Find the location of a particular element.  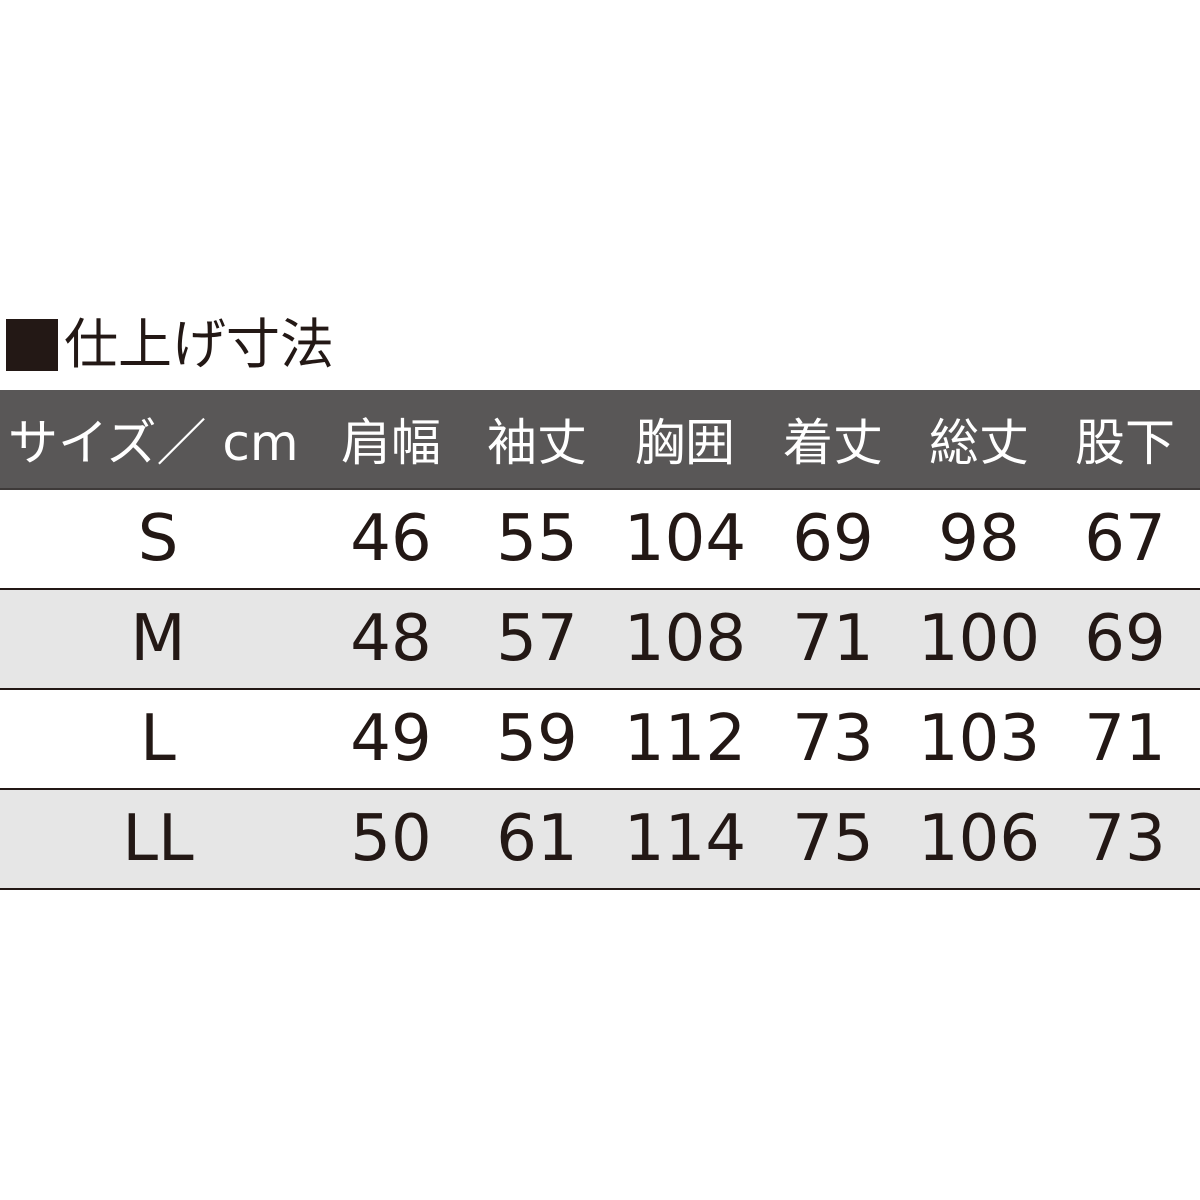

measurement-cell: 106 is located at coordinates (979, 839).